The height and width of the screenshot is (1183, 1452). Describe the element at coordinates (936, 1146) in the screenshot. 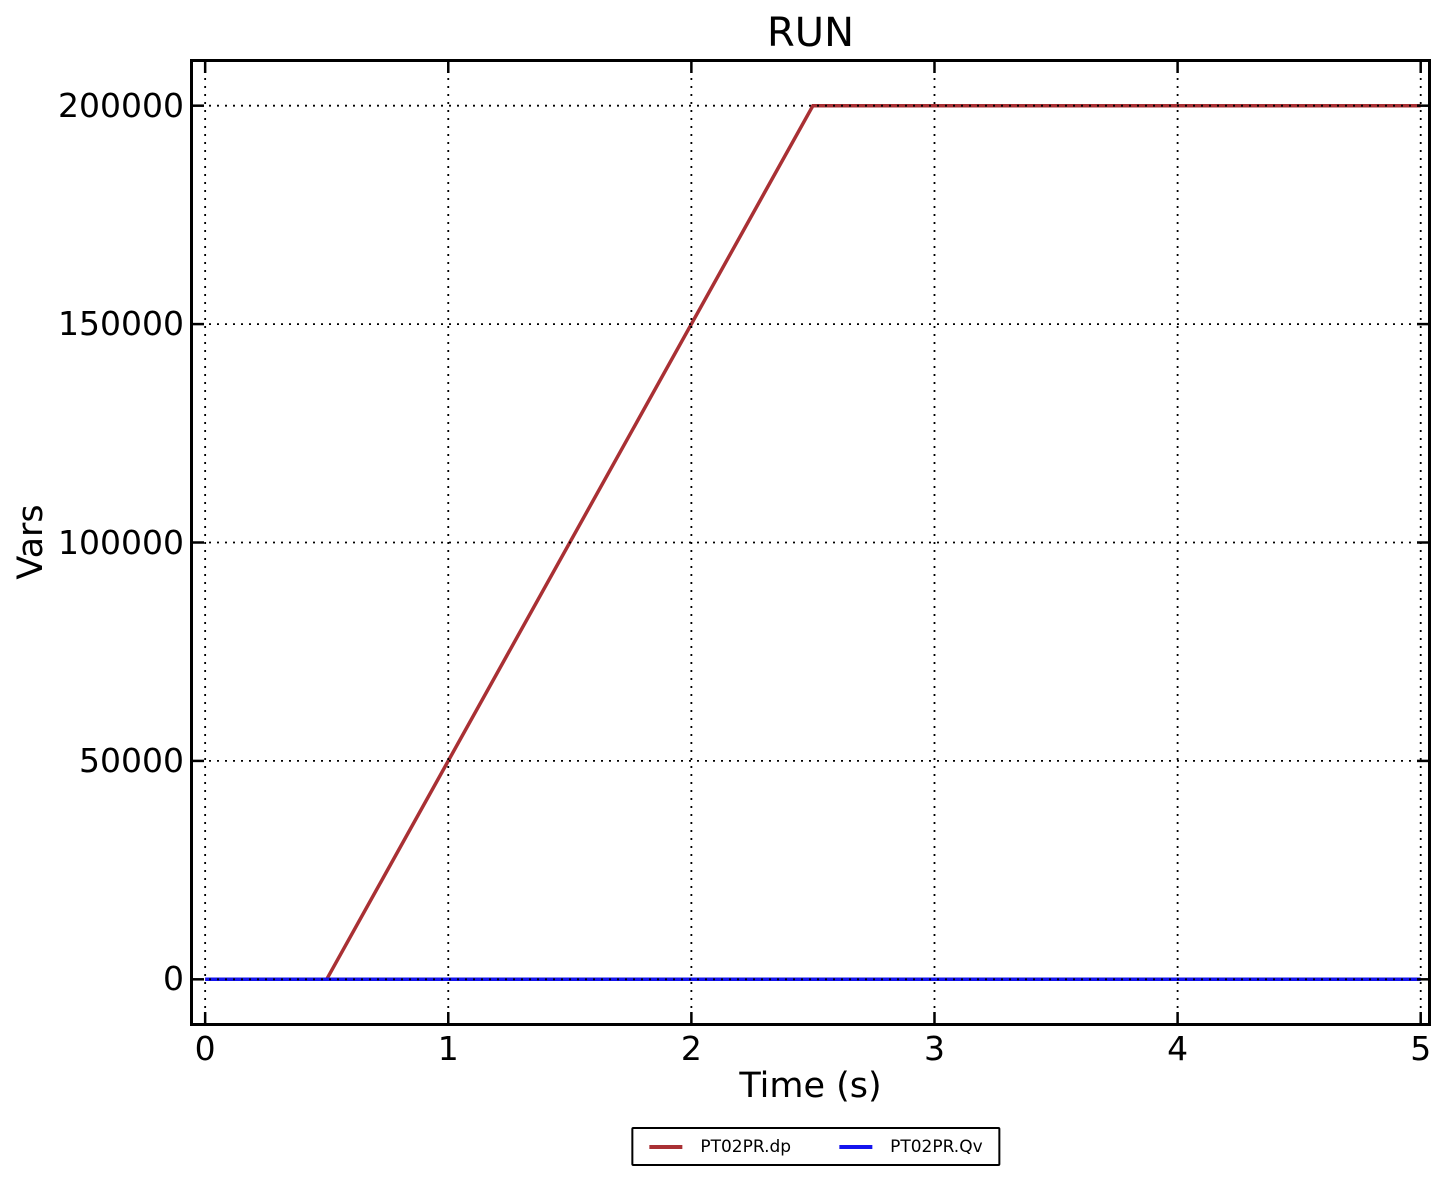

I see `legend-label: PT02PR.Qv` at that location.